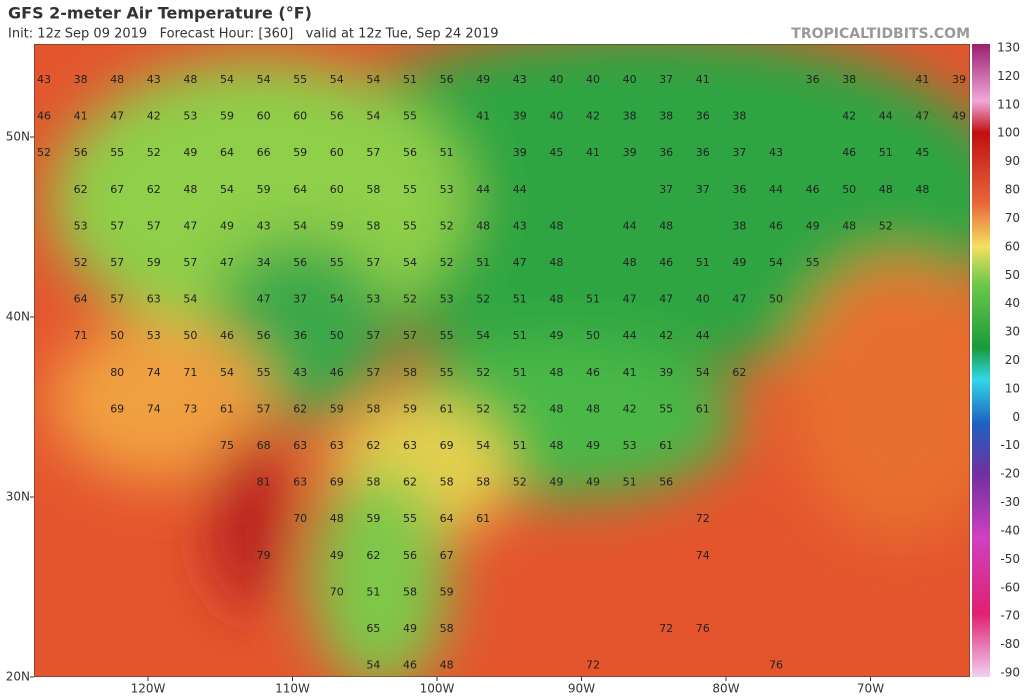  Describe the element at coordinates (81, 335) in the screenshot. I see `temperature-value: 71` at that location.